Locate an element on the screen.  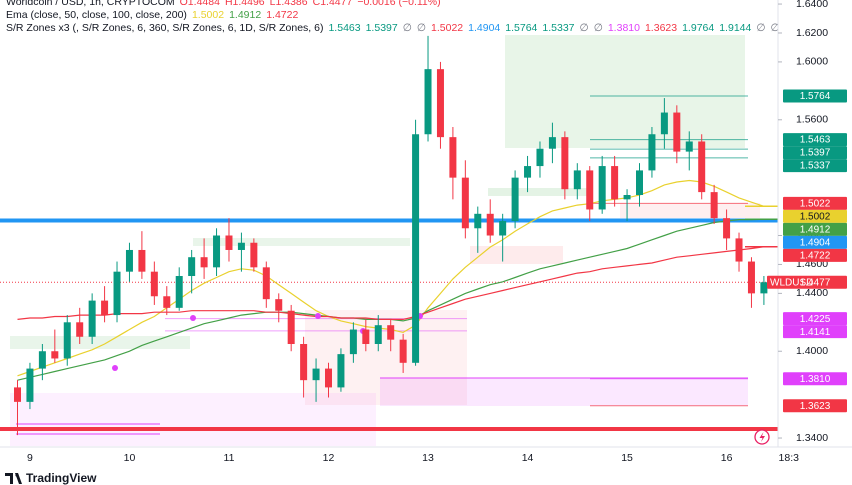
indicator-value: 1.9144 is located at coordinates (735, 28).